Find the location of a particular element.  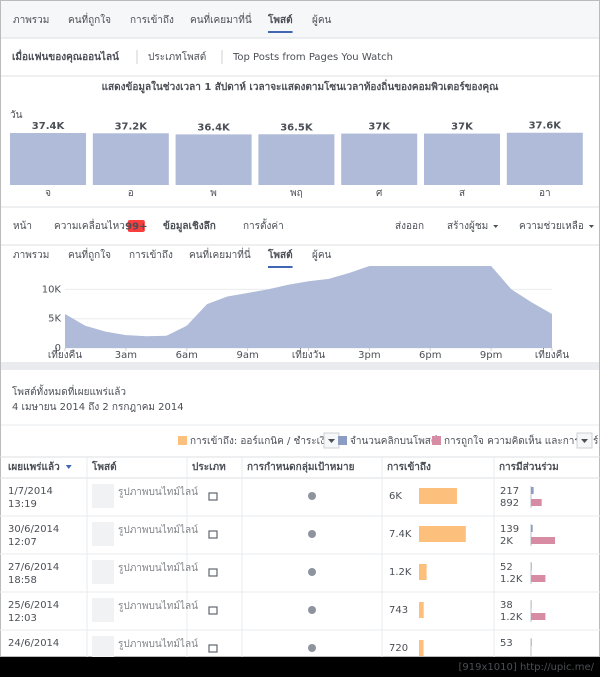

day-label: อ is located at coordinates (131, 193).